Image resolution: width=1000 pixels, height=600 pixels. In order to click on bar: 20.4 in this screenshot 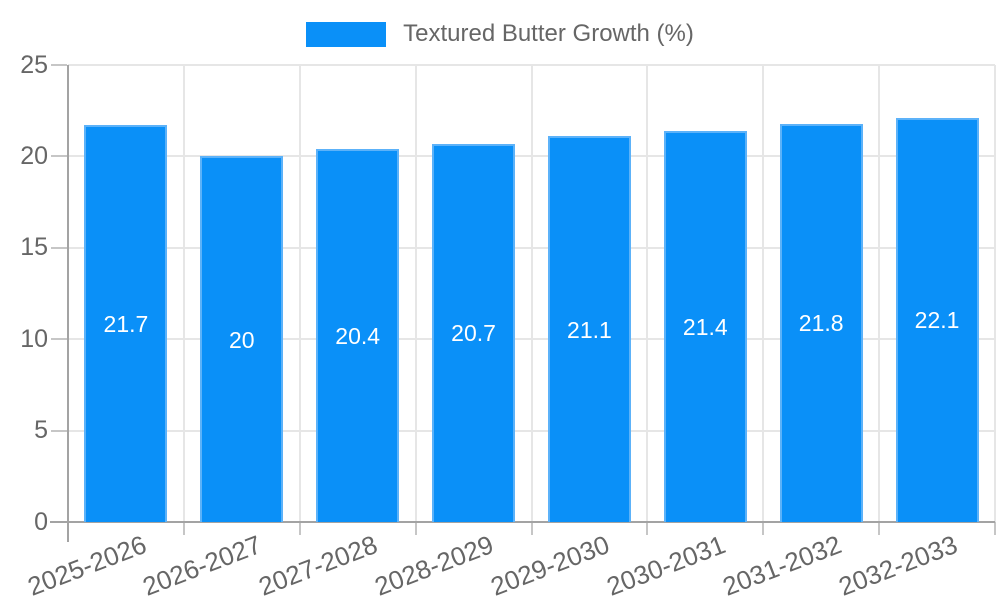, I will do `click(358, 335)`.